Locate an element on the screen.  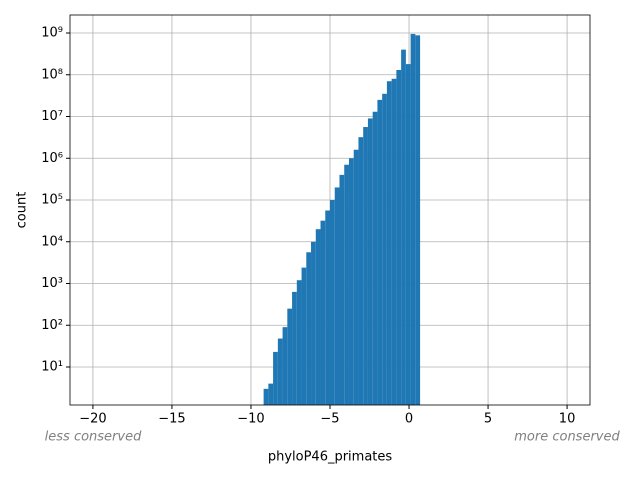
x-tick-label: −10 is located at coordinates (250, 419).